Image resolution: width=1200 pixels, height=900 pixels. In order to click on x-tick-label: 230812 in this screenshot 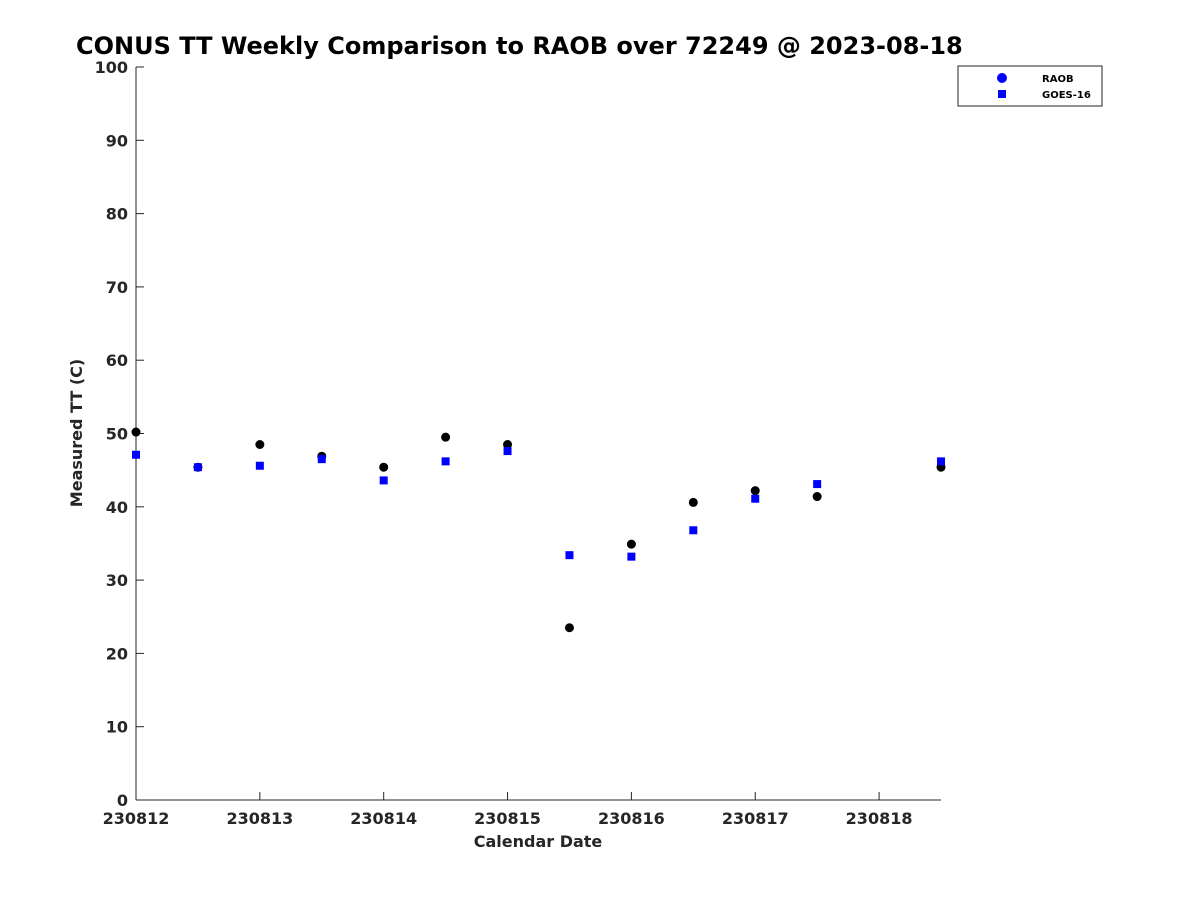, I will do `click(136, 818)`.